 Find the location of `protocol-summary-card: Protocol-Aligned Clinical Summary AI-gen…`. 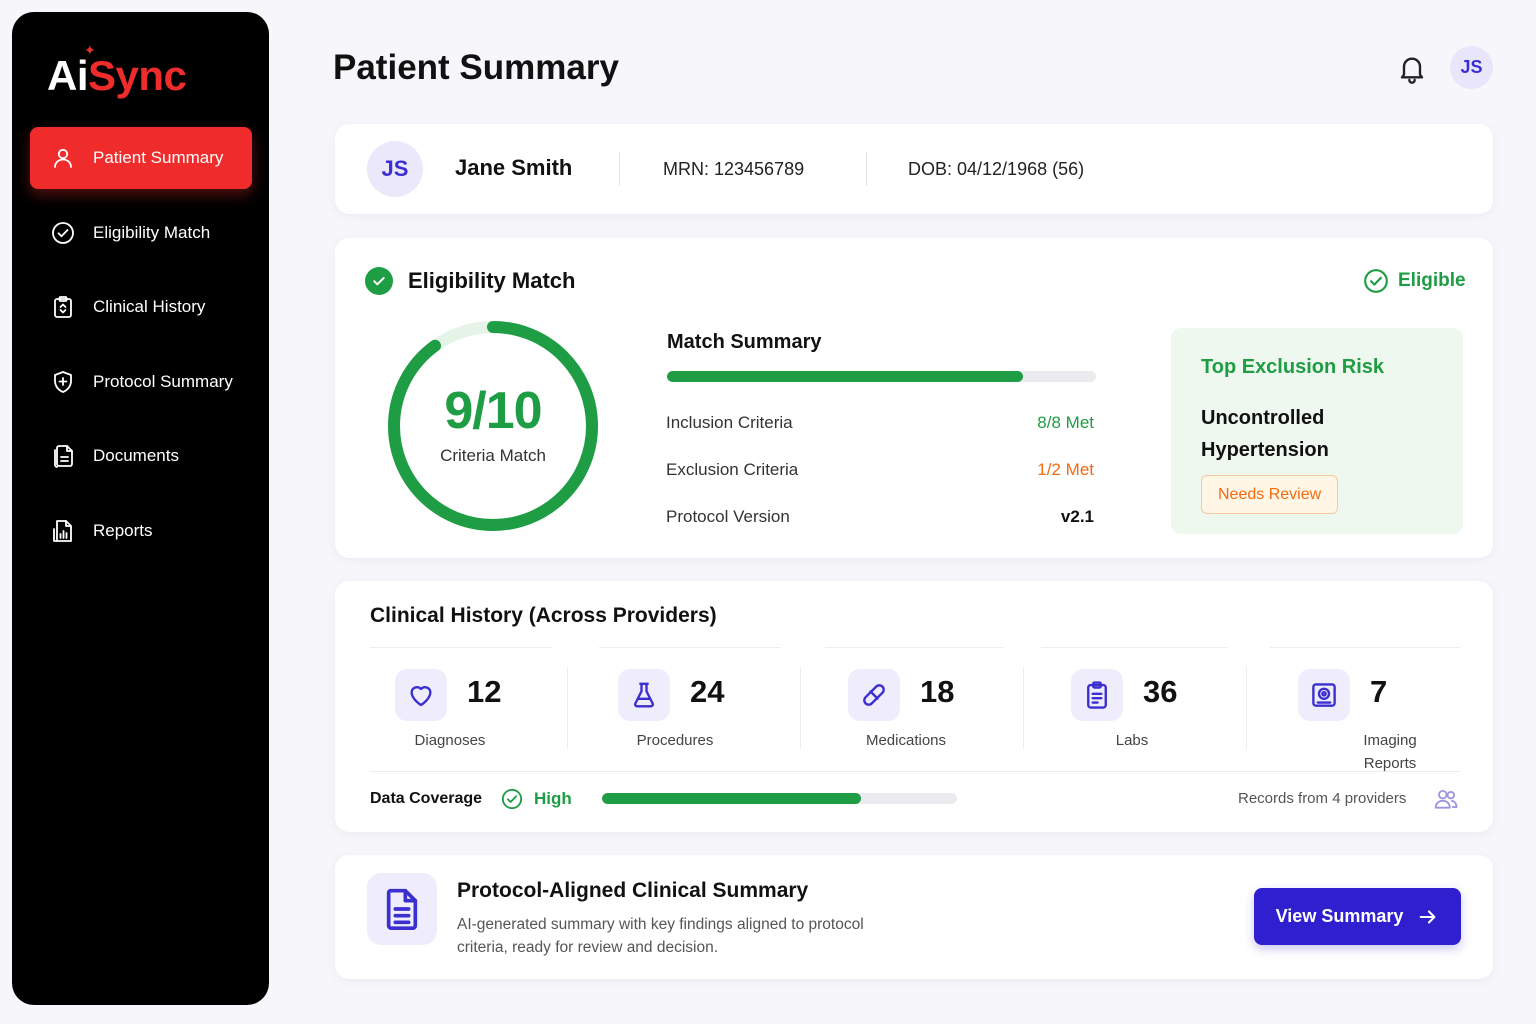

protocol-summary-card: Protocol-Aligned Clinical Summary AI-gen… is located at coordinates (914, 917).